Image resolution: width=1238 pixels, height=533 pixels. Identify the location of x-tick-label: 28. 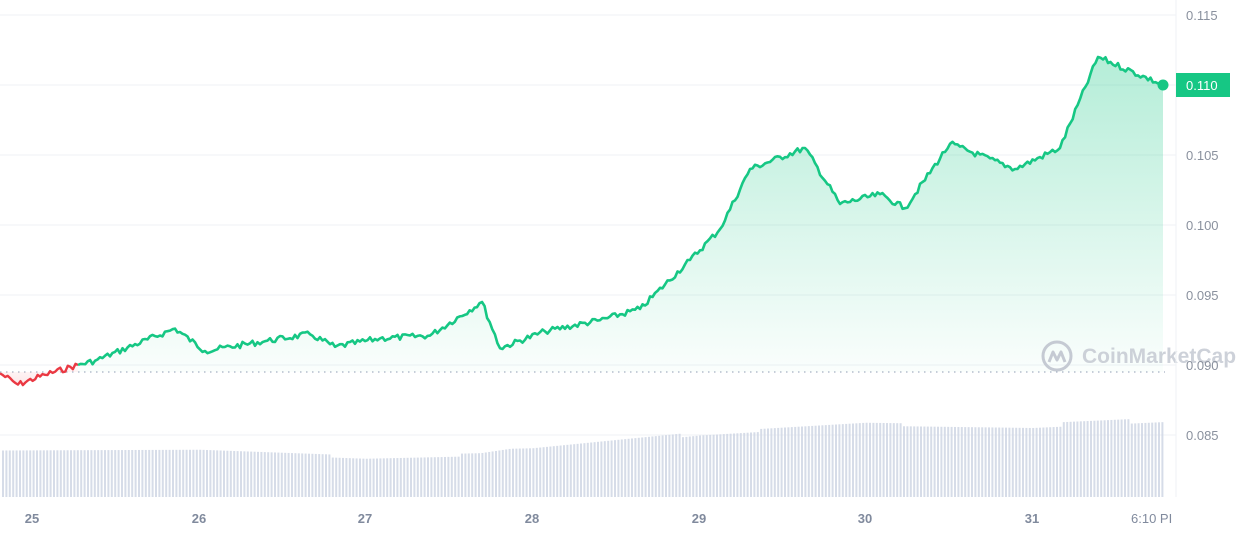
(532, 518).